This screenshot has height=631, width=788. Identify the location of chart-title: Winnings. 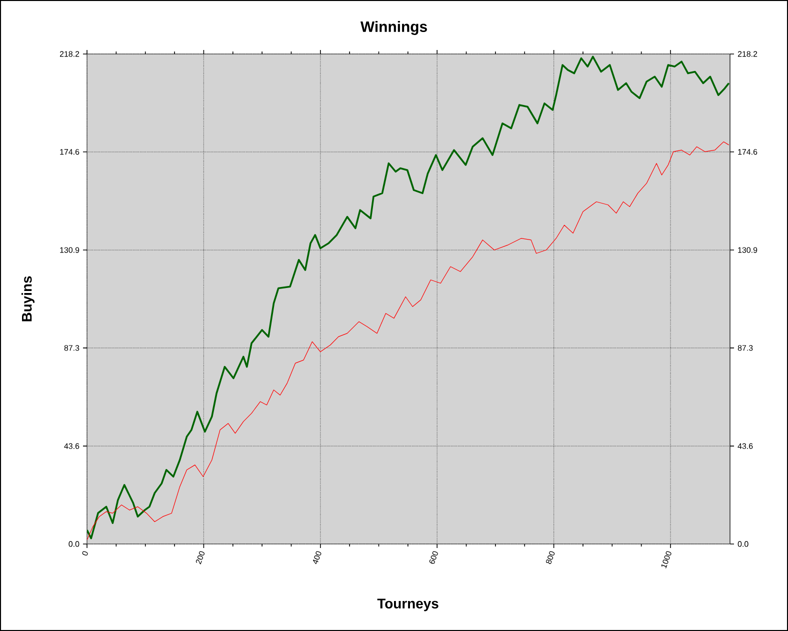
(393, 27).